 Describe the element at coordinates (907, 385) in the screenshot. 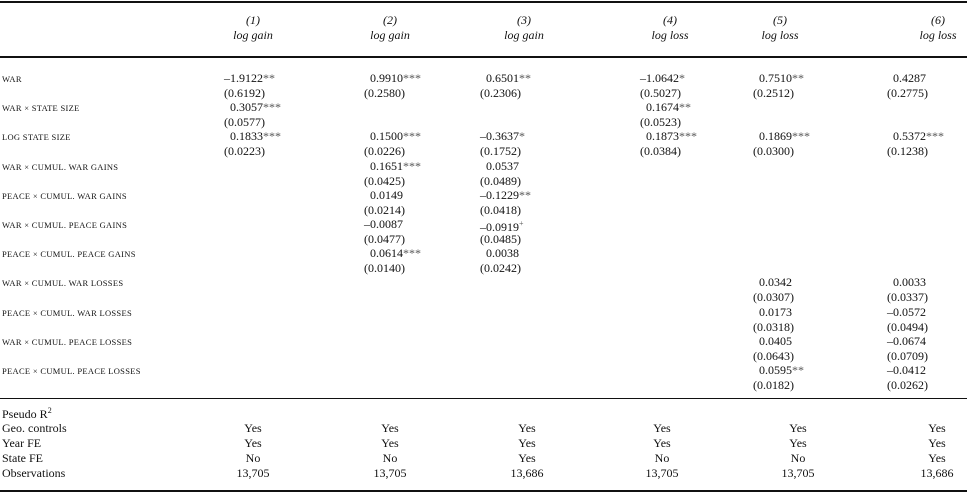

I see `standard-error: (0.0262)` at that location.